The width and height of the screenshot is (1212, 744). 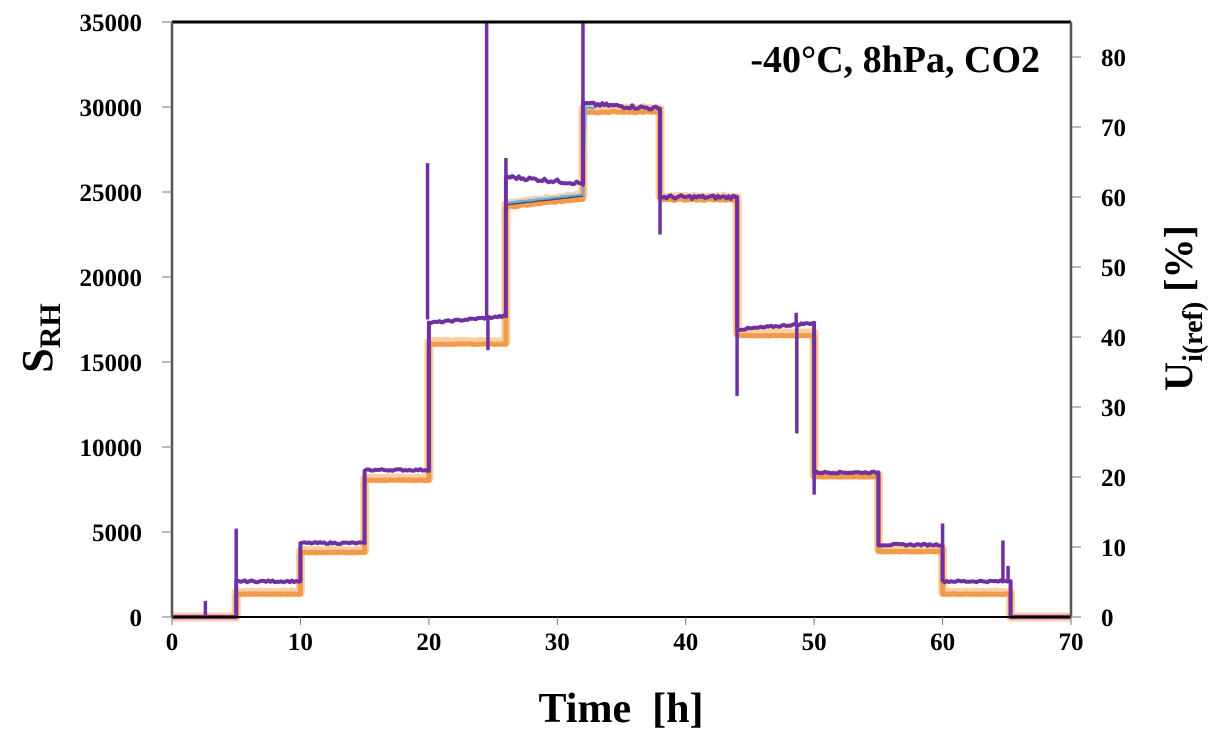 I want to click on y2-tick-label: 50, so click(x=1113, y=268).